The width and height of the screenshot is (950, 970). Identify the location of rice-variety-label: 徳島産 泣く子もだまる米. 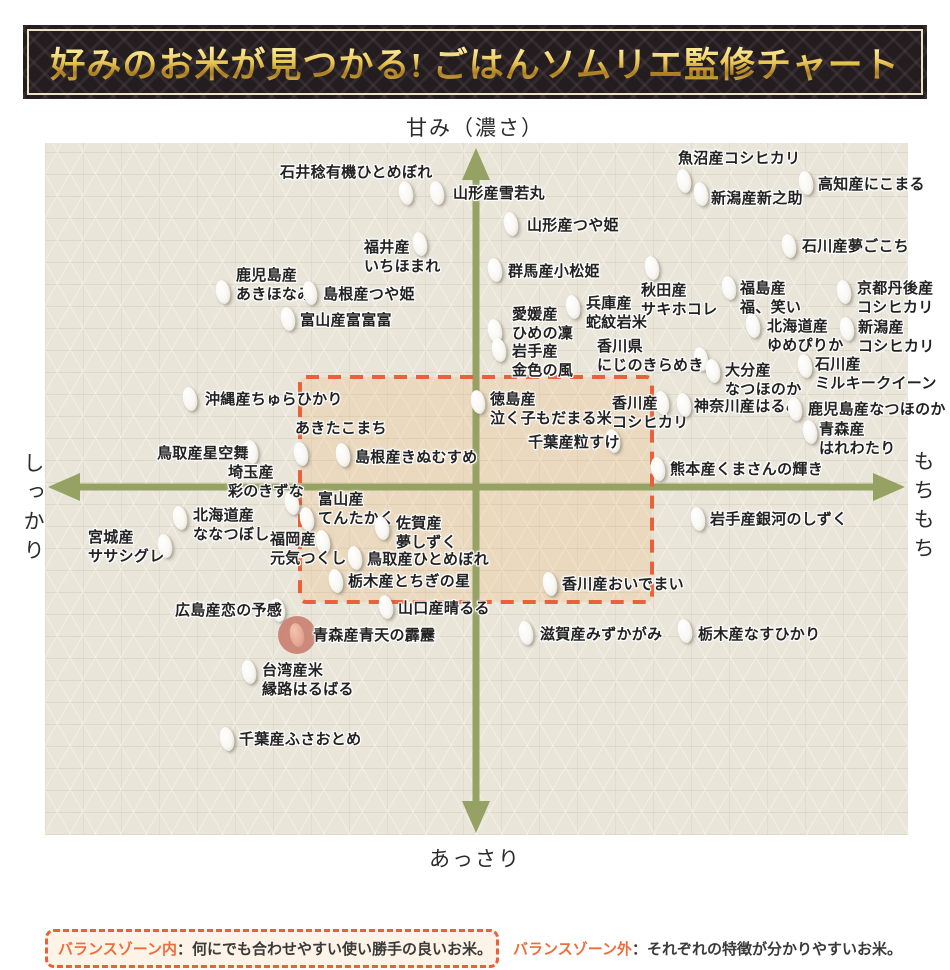
(551, 409).